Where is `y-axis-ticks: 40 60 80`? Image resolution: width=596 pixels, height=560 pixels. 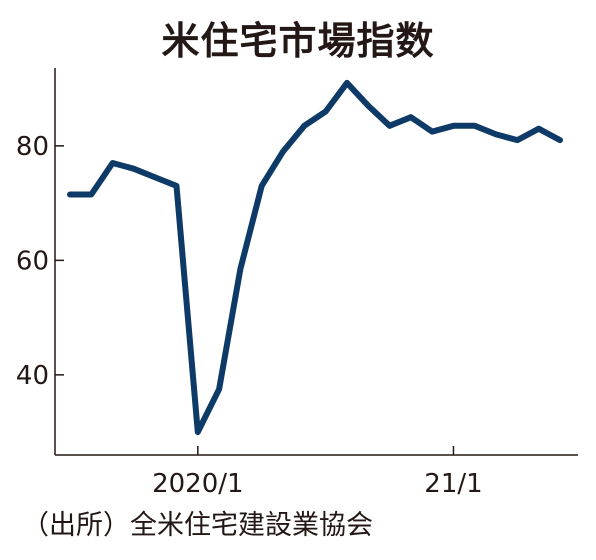 y-axis-ticks: 40 60 80 is located at coordinates (40, 261).